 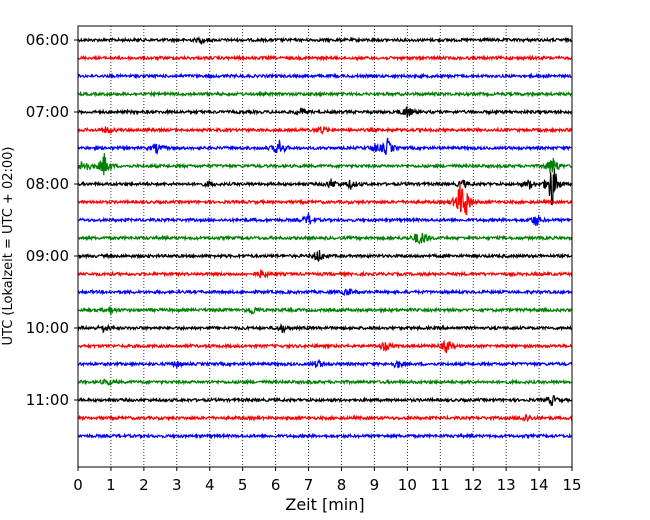 What do you see at coordinates (324, 504) in the screenshot?
I see `x-axis-label: Zeit [min]` at bounding box center [324, 504].